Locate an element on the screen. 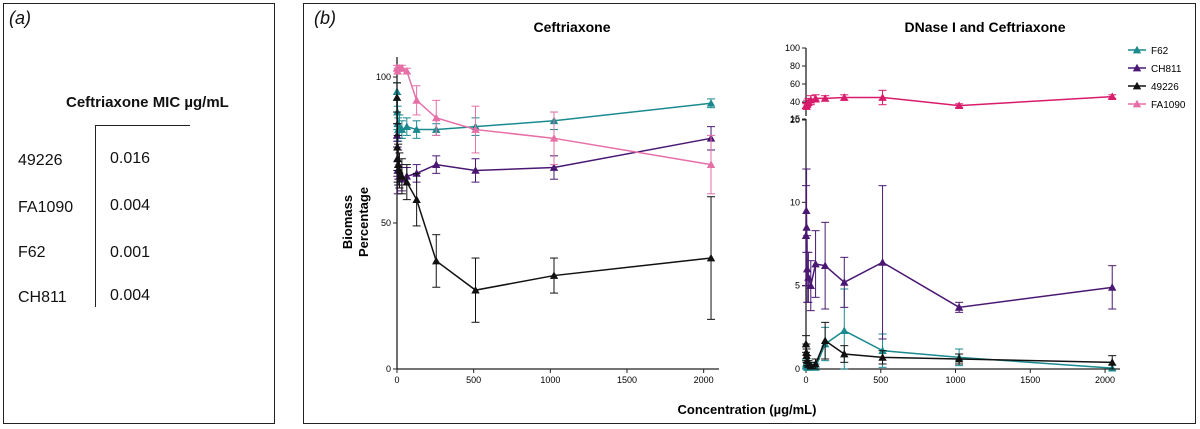 Image resolution: width=1200 pixels, height=429 pixels. legend-label: FA1090 is located at coordinates (1168, 105).